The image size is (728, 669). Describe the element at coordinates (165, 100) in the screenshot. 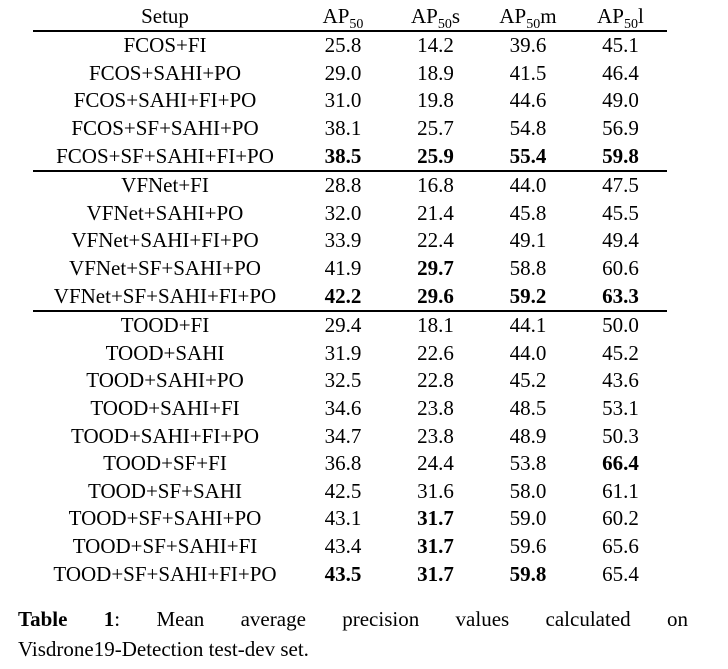

I see `setup-cell: FCOS+SAHI+FI+PO` at that location.